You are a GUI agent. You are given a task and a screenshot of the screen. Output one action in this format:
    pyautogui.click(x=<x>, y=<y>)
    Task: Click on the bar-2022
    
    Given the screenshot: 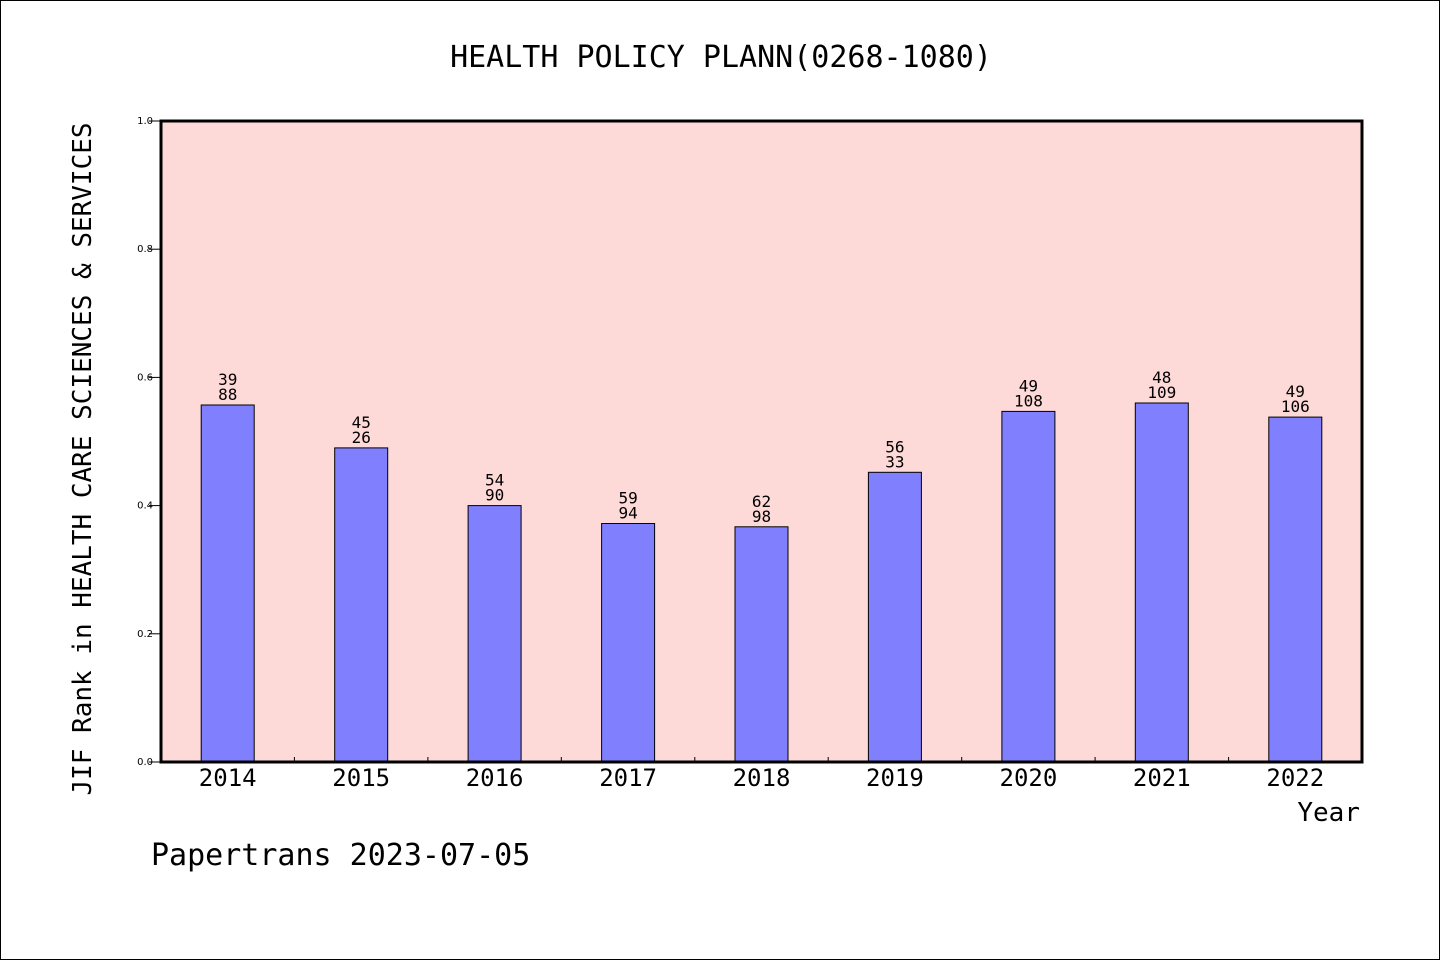 What is the action you would take?
    pyautogui.click(x=1295, y=589)
    